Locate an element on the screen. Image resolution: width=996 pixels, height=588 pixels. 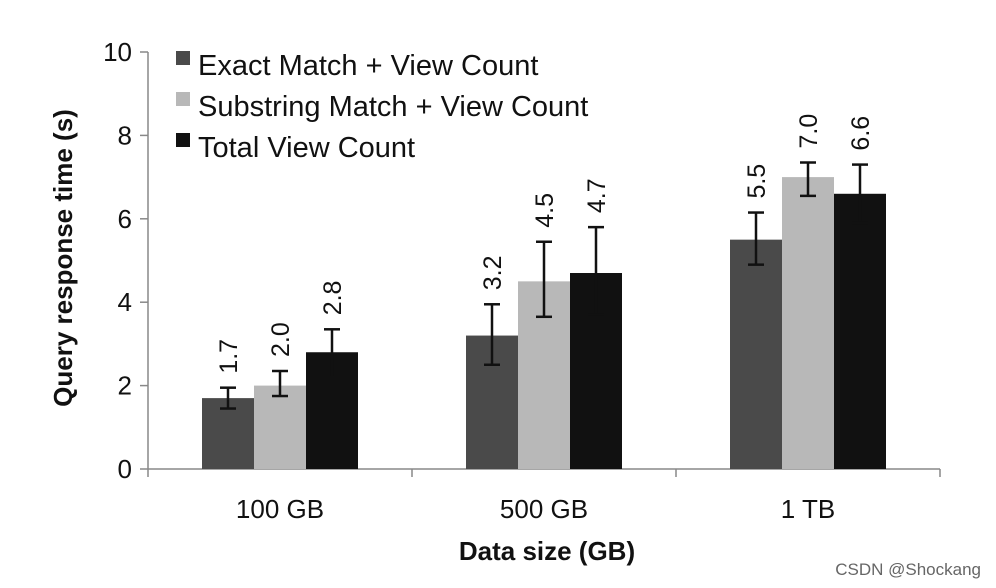
x-tick-label: 1 TB is located at coordinates (808, 509).